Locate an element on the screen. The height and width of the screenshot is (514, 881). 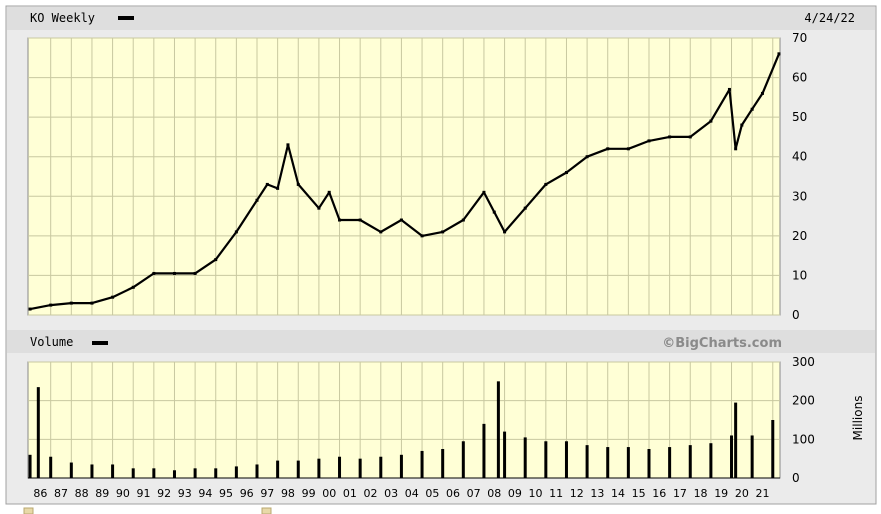
x-tick-label: 04 is located at coordinates (412, 493).